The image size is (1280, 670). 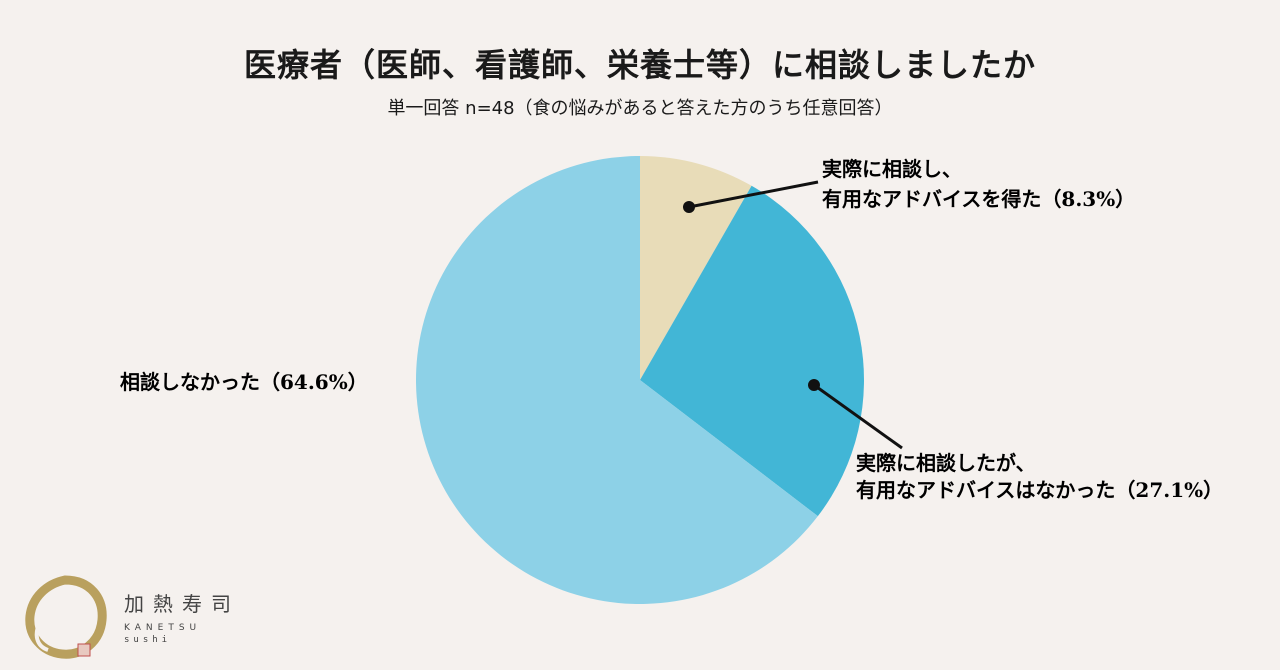 What do you see at coordinates (84, 650) in the screenshot?
I see `seal-stamp-icon` at bounding box center [84, 650].